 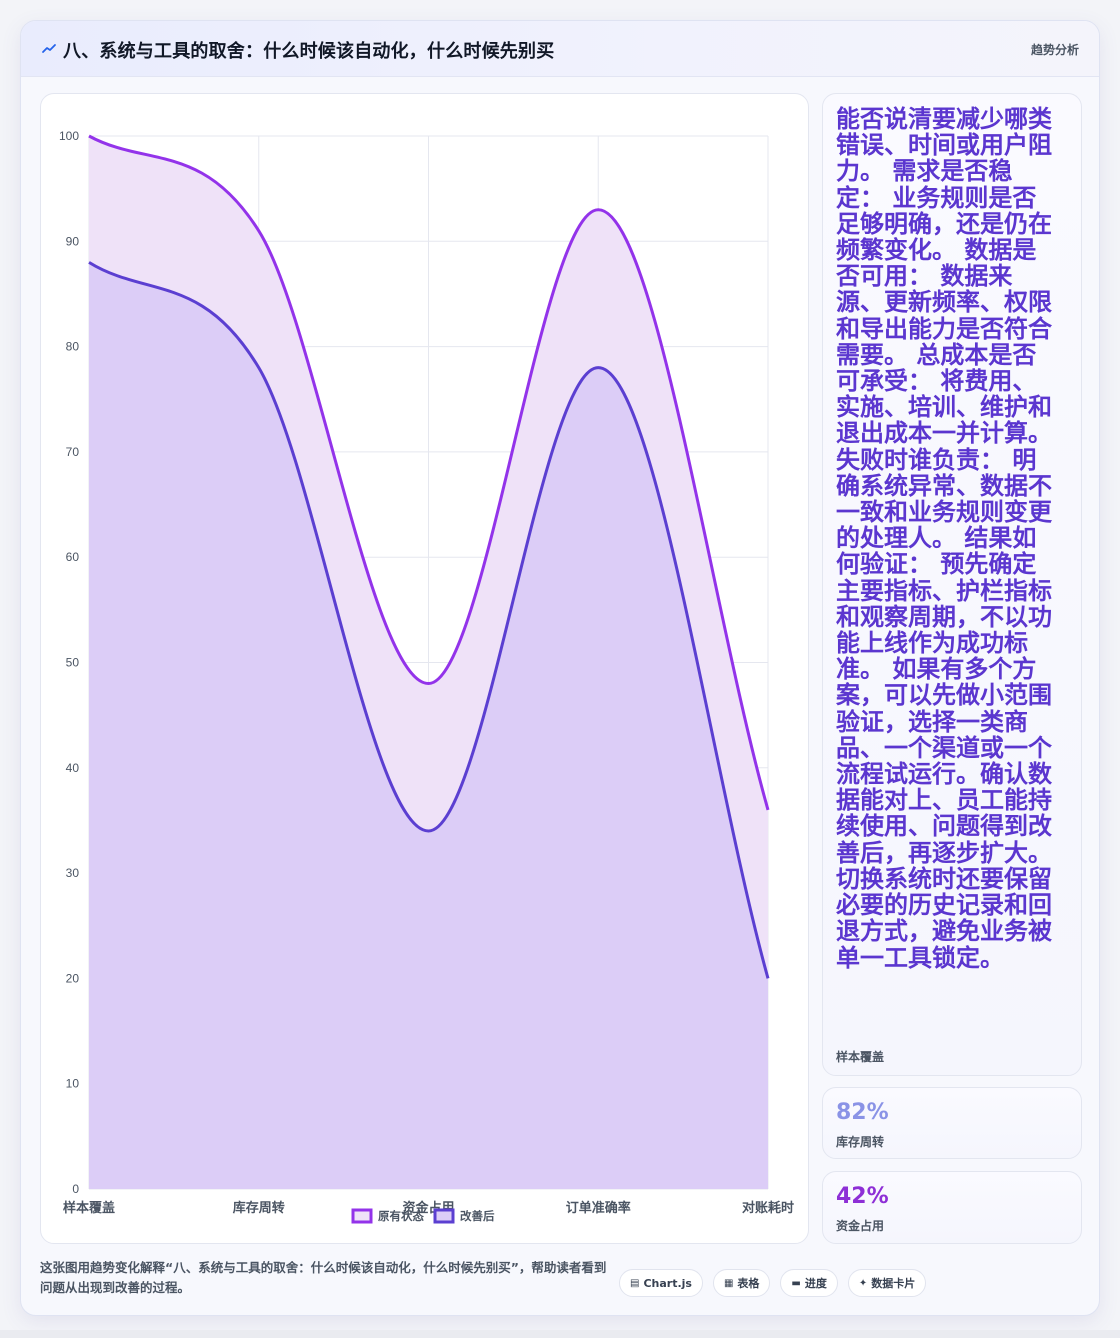 I want to click on y-tick-label: 70, so click(x=73, y=452).